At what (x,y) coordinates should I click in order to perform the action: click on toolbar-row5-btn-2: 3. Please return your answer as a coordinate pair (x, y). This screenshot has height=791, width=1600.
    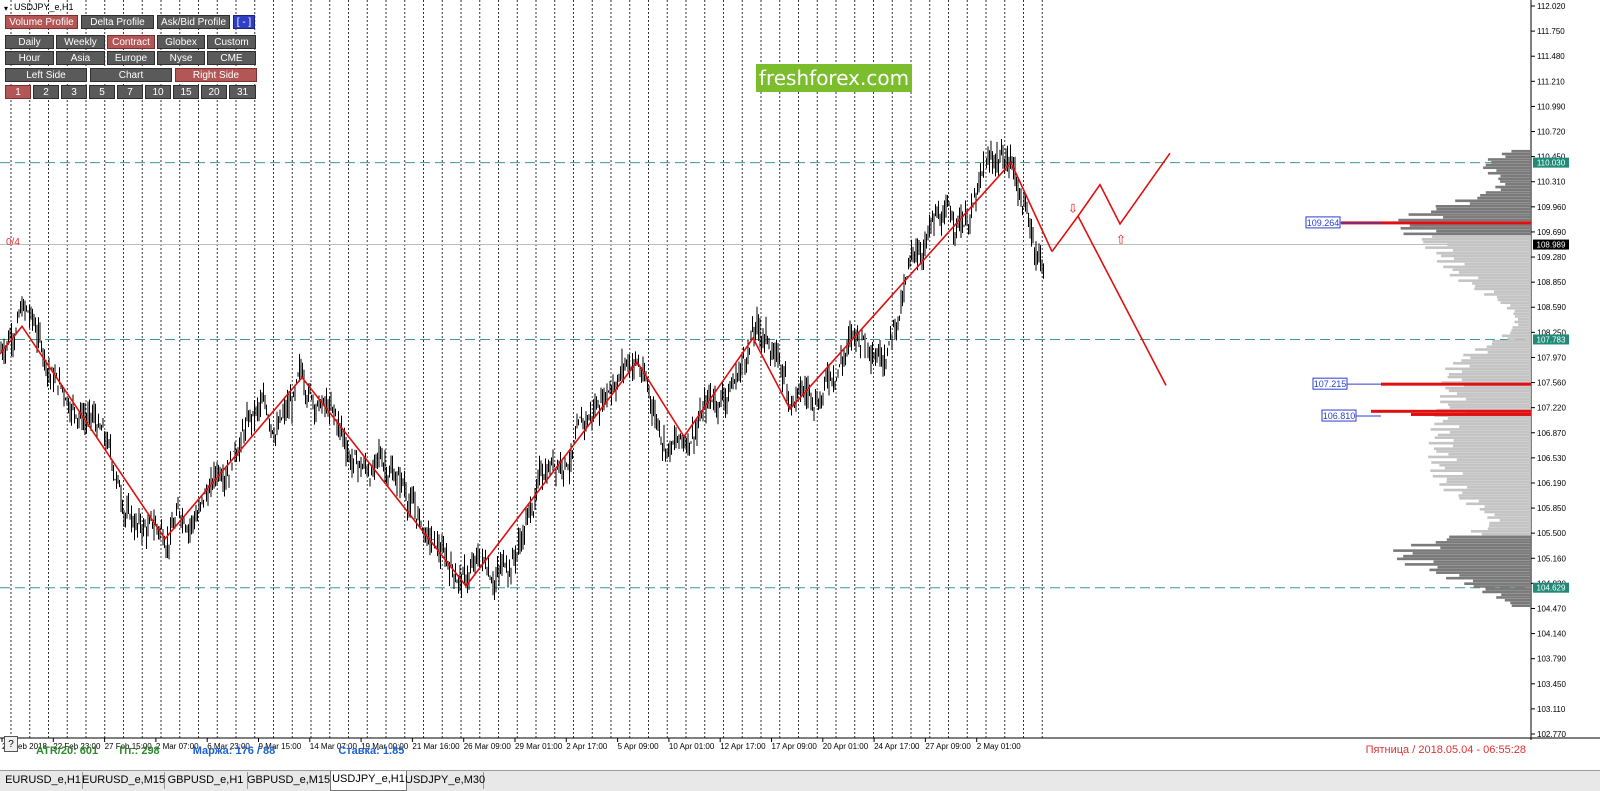
    Looking at the image, I should click on (74, 92).